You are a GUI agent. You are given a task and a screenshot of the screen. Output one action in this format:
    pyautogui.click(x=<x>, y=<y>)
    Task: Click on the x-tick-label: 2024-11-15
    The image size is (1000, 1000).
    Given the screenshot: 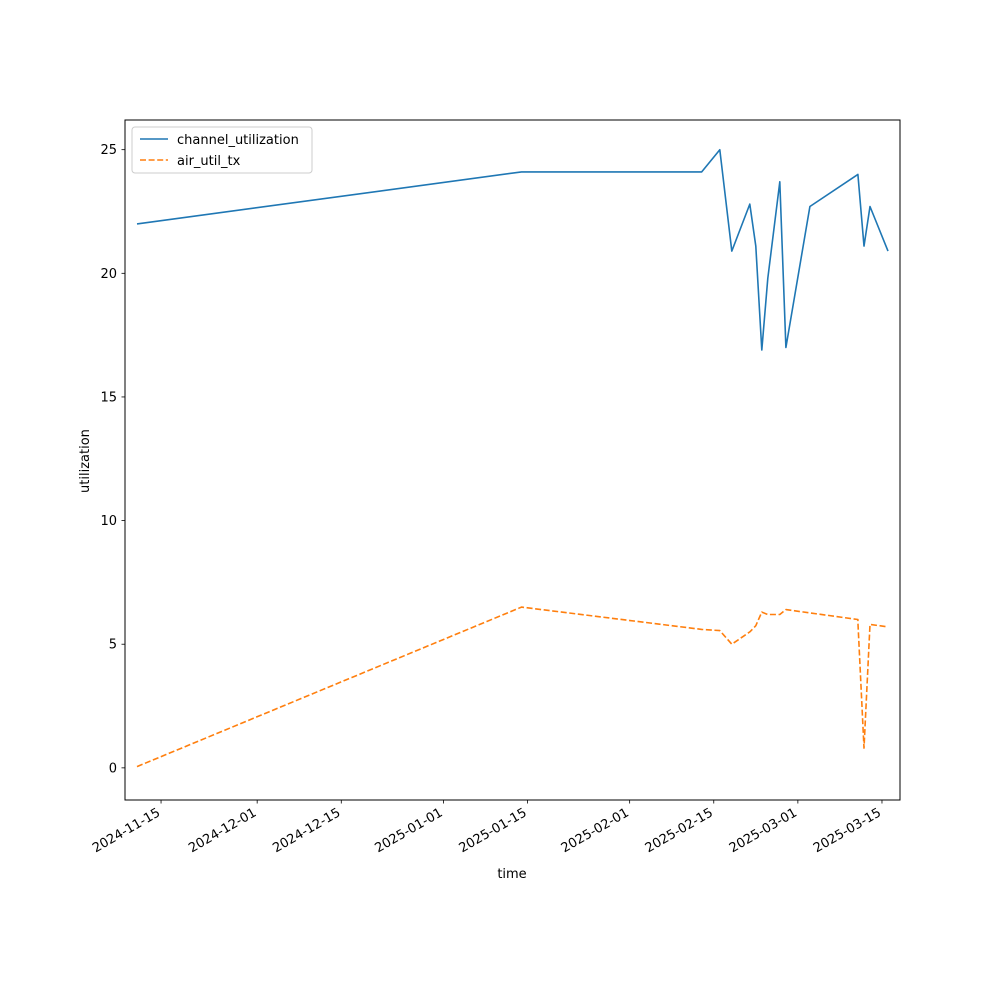 What is the action you would take?
    pyautogui.click(x=126, y=830)
    